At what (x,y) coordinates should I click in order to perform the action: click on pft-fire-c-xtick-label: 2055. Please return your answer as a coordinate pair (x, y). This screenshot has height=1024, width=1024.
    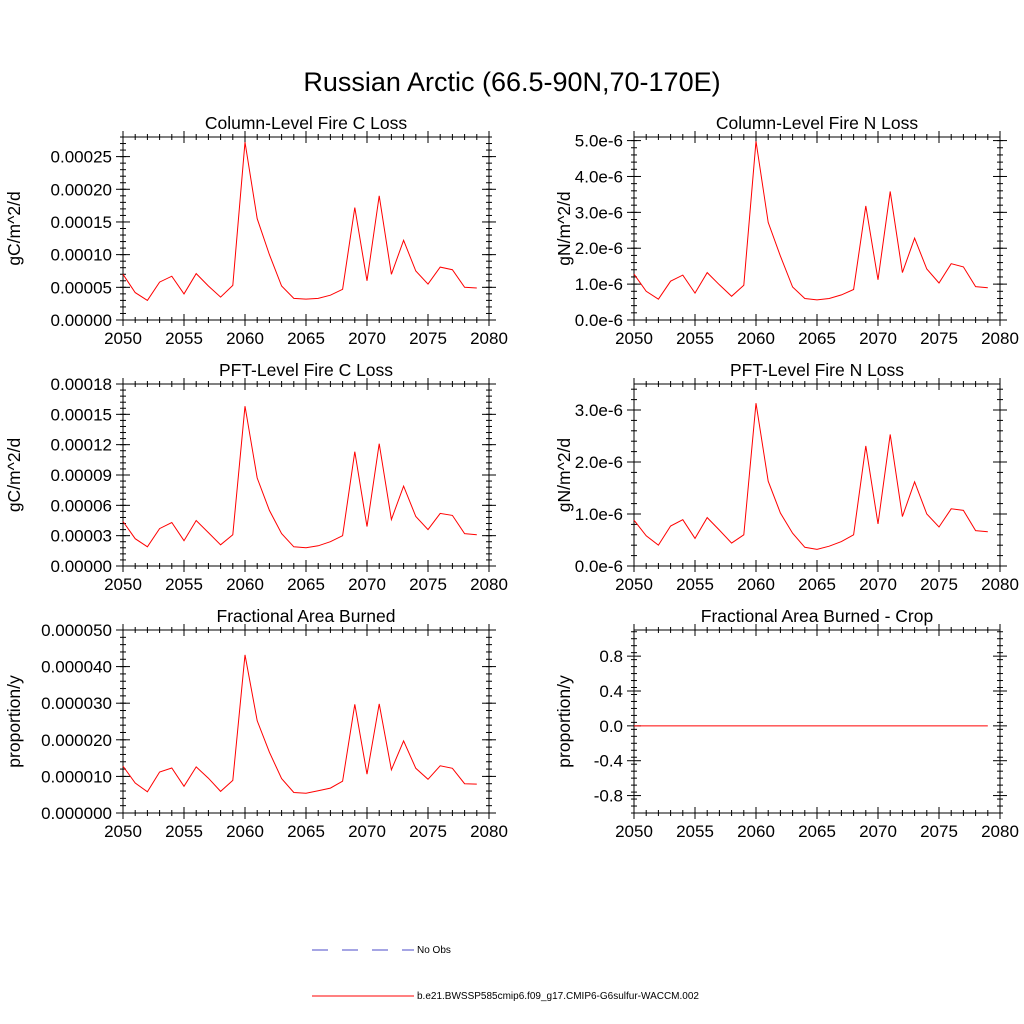
    Looking at the image, I should click on (184, 584).